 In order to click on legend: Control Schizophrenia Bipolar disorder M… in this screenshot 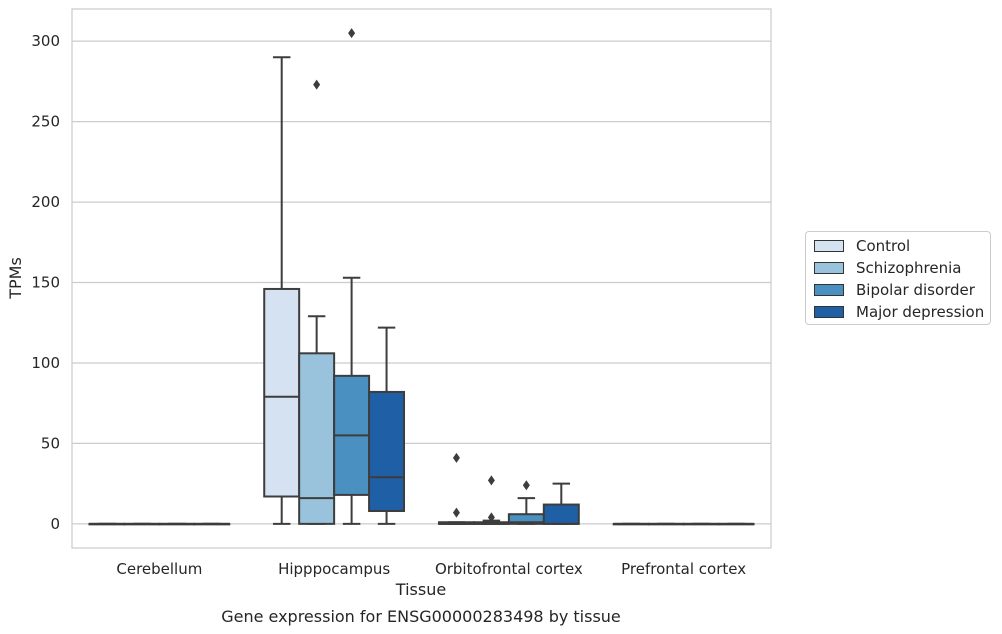, I will do `click(898, 278)`.